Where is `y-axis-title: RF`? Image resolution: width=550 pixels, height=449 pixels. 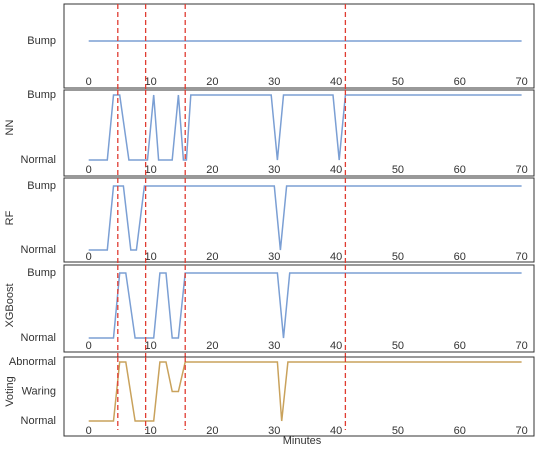
y-axis-title: RF is located at coordinates (10, 217).